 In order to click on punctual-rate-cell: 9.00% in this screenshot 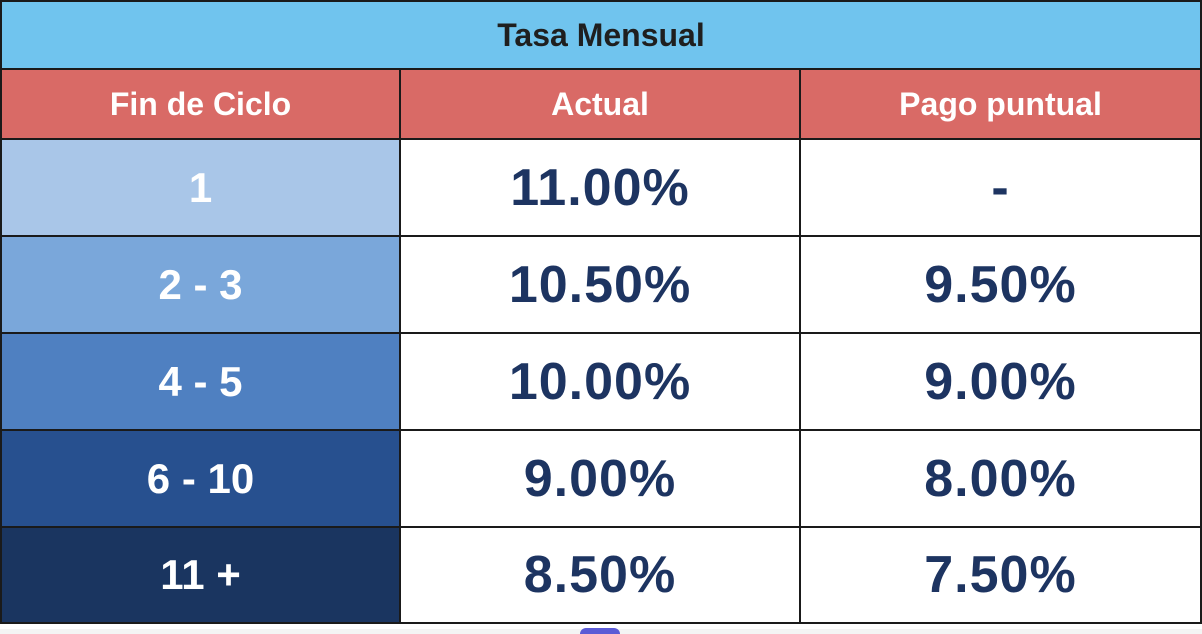, I will do `click(1001, 382)`.